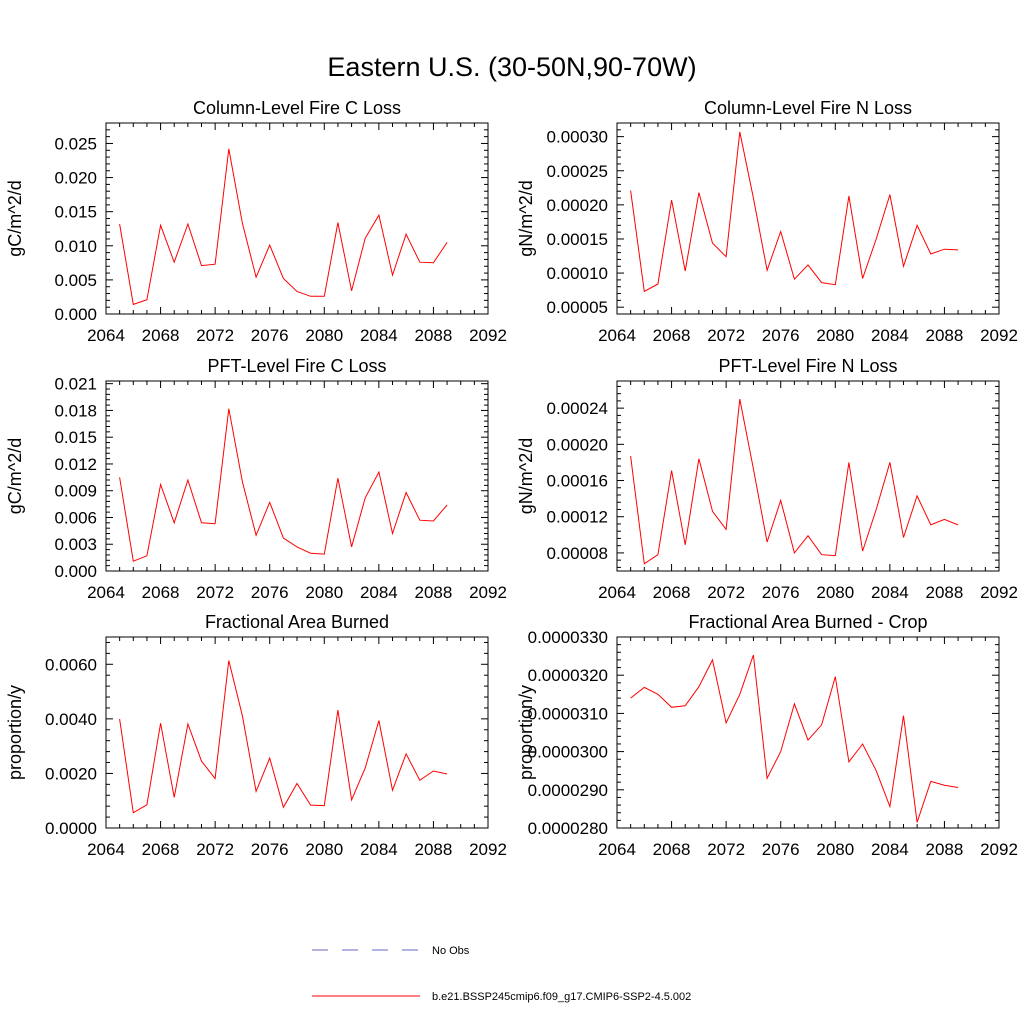 Image resolution: width=1024 pixels, height=1024 pixels. I want to click on panel-title: PFT-Level Fire N Loss, so click(807, 366).